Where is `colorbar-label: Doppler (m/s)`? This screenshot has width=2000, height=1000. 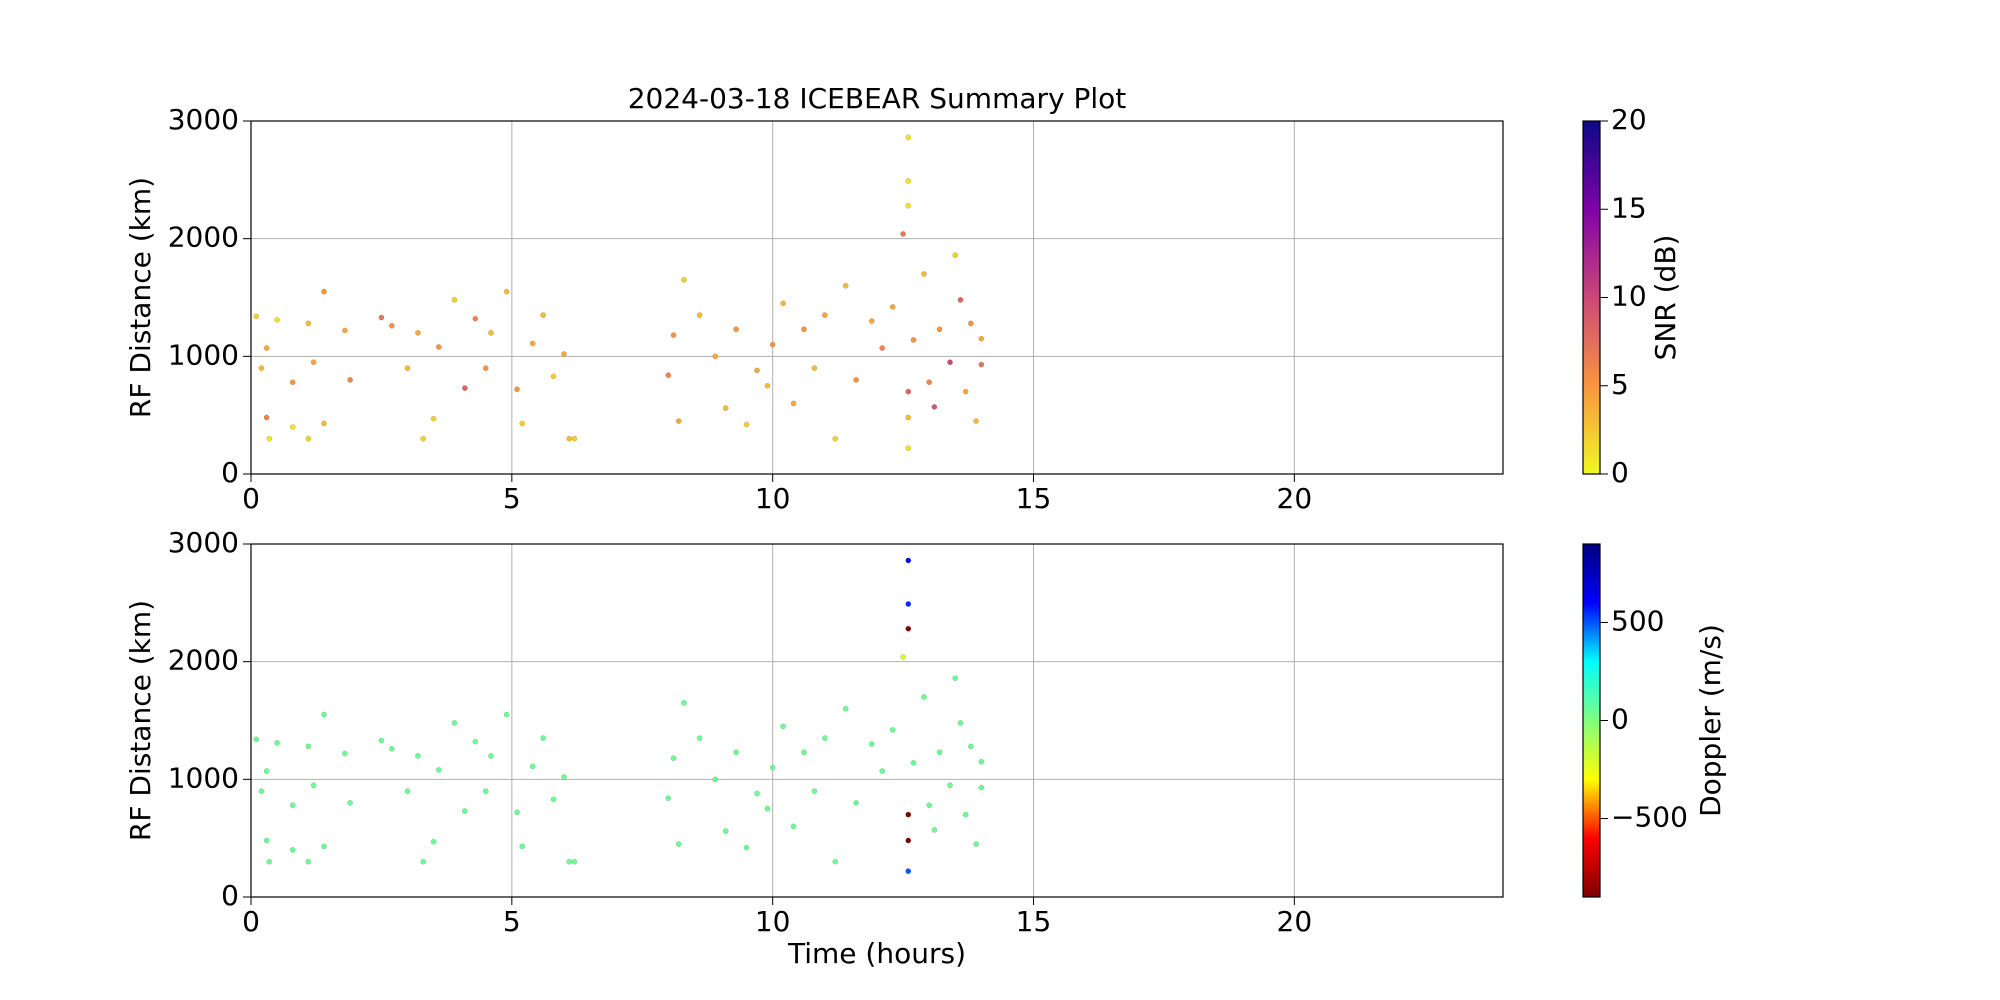 colorbar-label: Doppler (m/s) is located at coordinates (1710, 720).